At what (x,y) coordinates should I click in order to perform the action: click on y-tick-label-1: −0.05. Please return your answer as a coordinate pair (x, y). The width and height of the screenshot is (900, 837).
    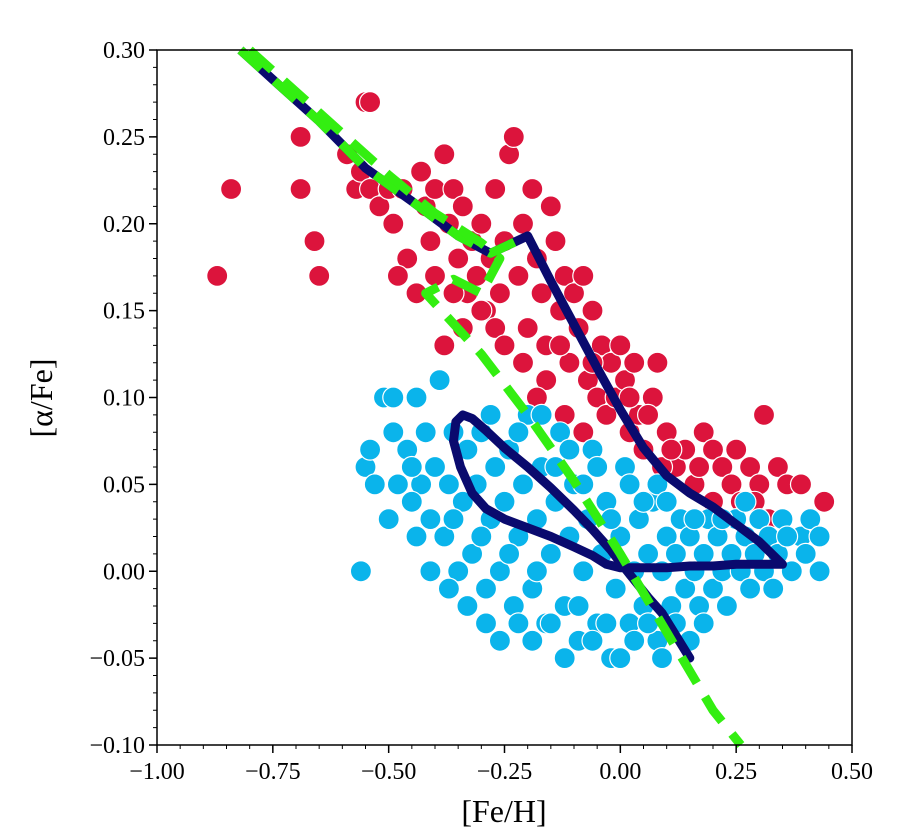
    Looking at the image, I should click on (117, 659).